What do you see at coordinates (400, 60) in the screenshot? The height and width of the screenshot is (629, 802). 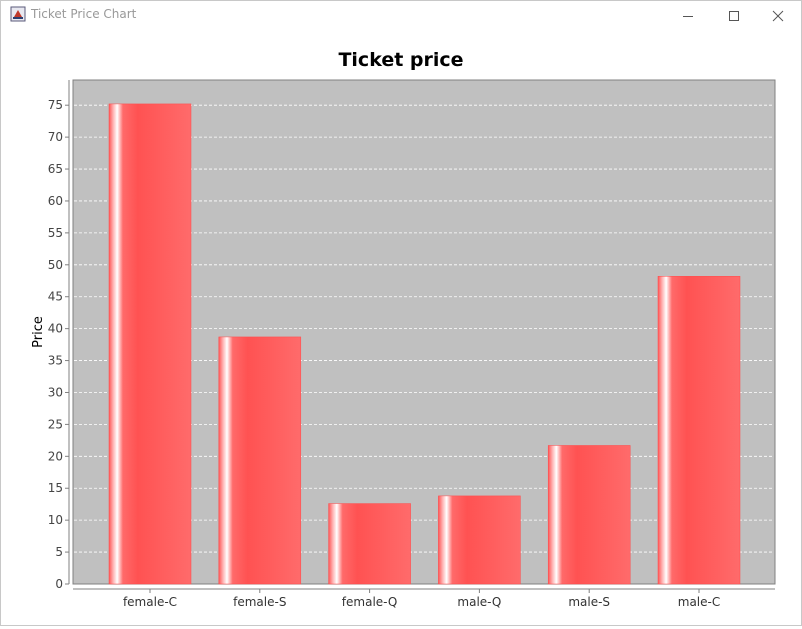 I see `chart-title: Ticket price` at bounding box center [400, 60].